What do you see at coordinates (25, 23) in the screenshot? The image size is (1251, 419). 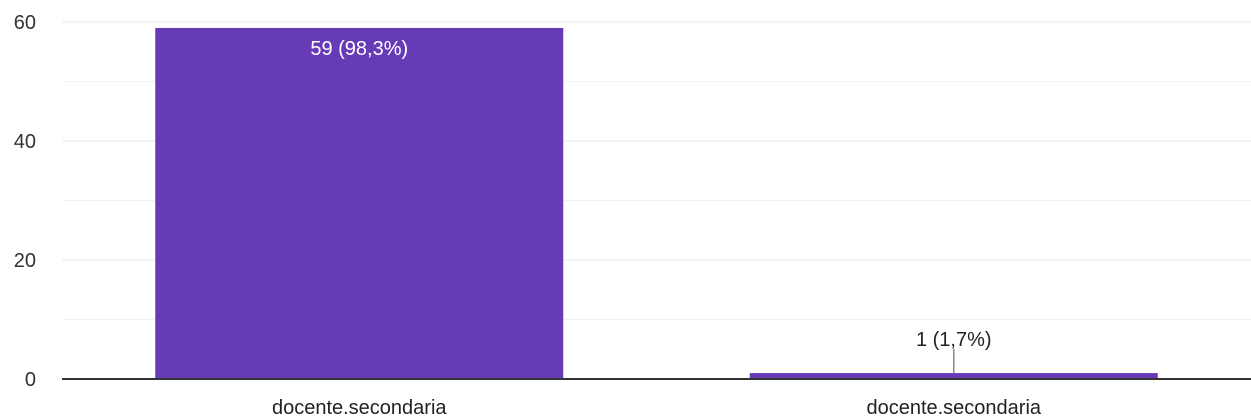 I see `y-tick-label: 60` at bounding box center [25, 23].